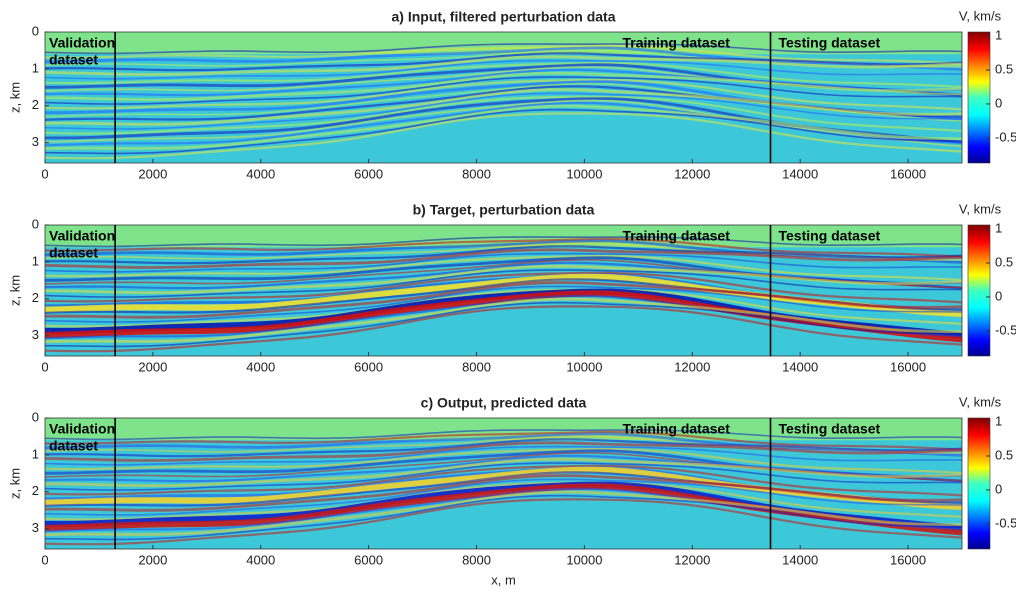 The width and height of the screenshot is (1016, 596). I want to click on x-tick-label: 6000, so click(368, 559).